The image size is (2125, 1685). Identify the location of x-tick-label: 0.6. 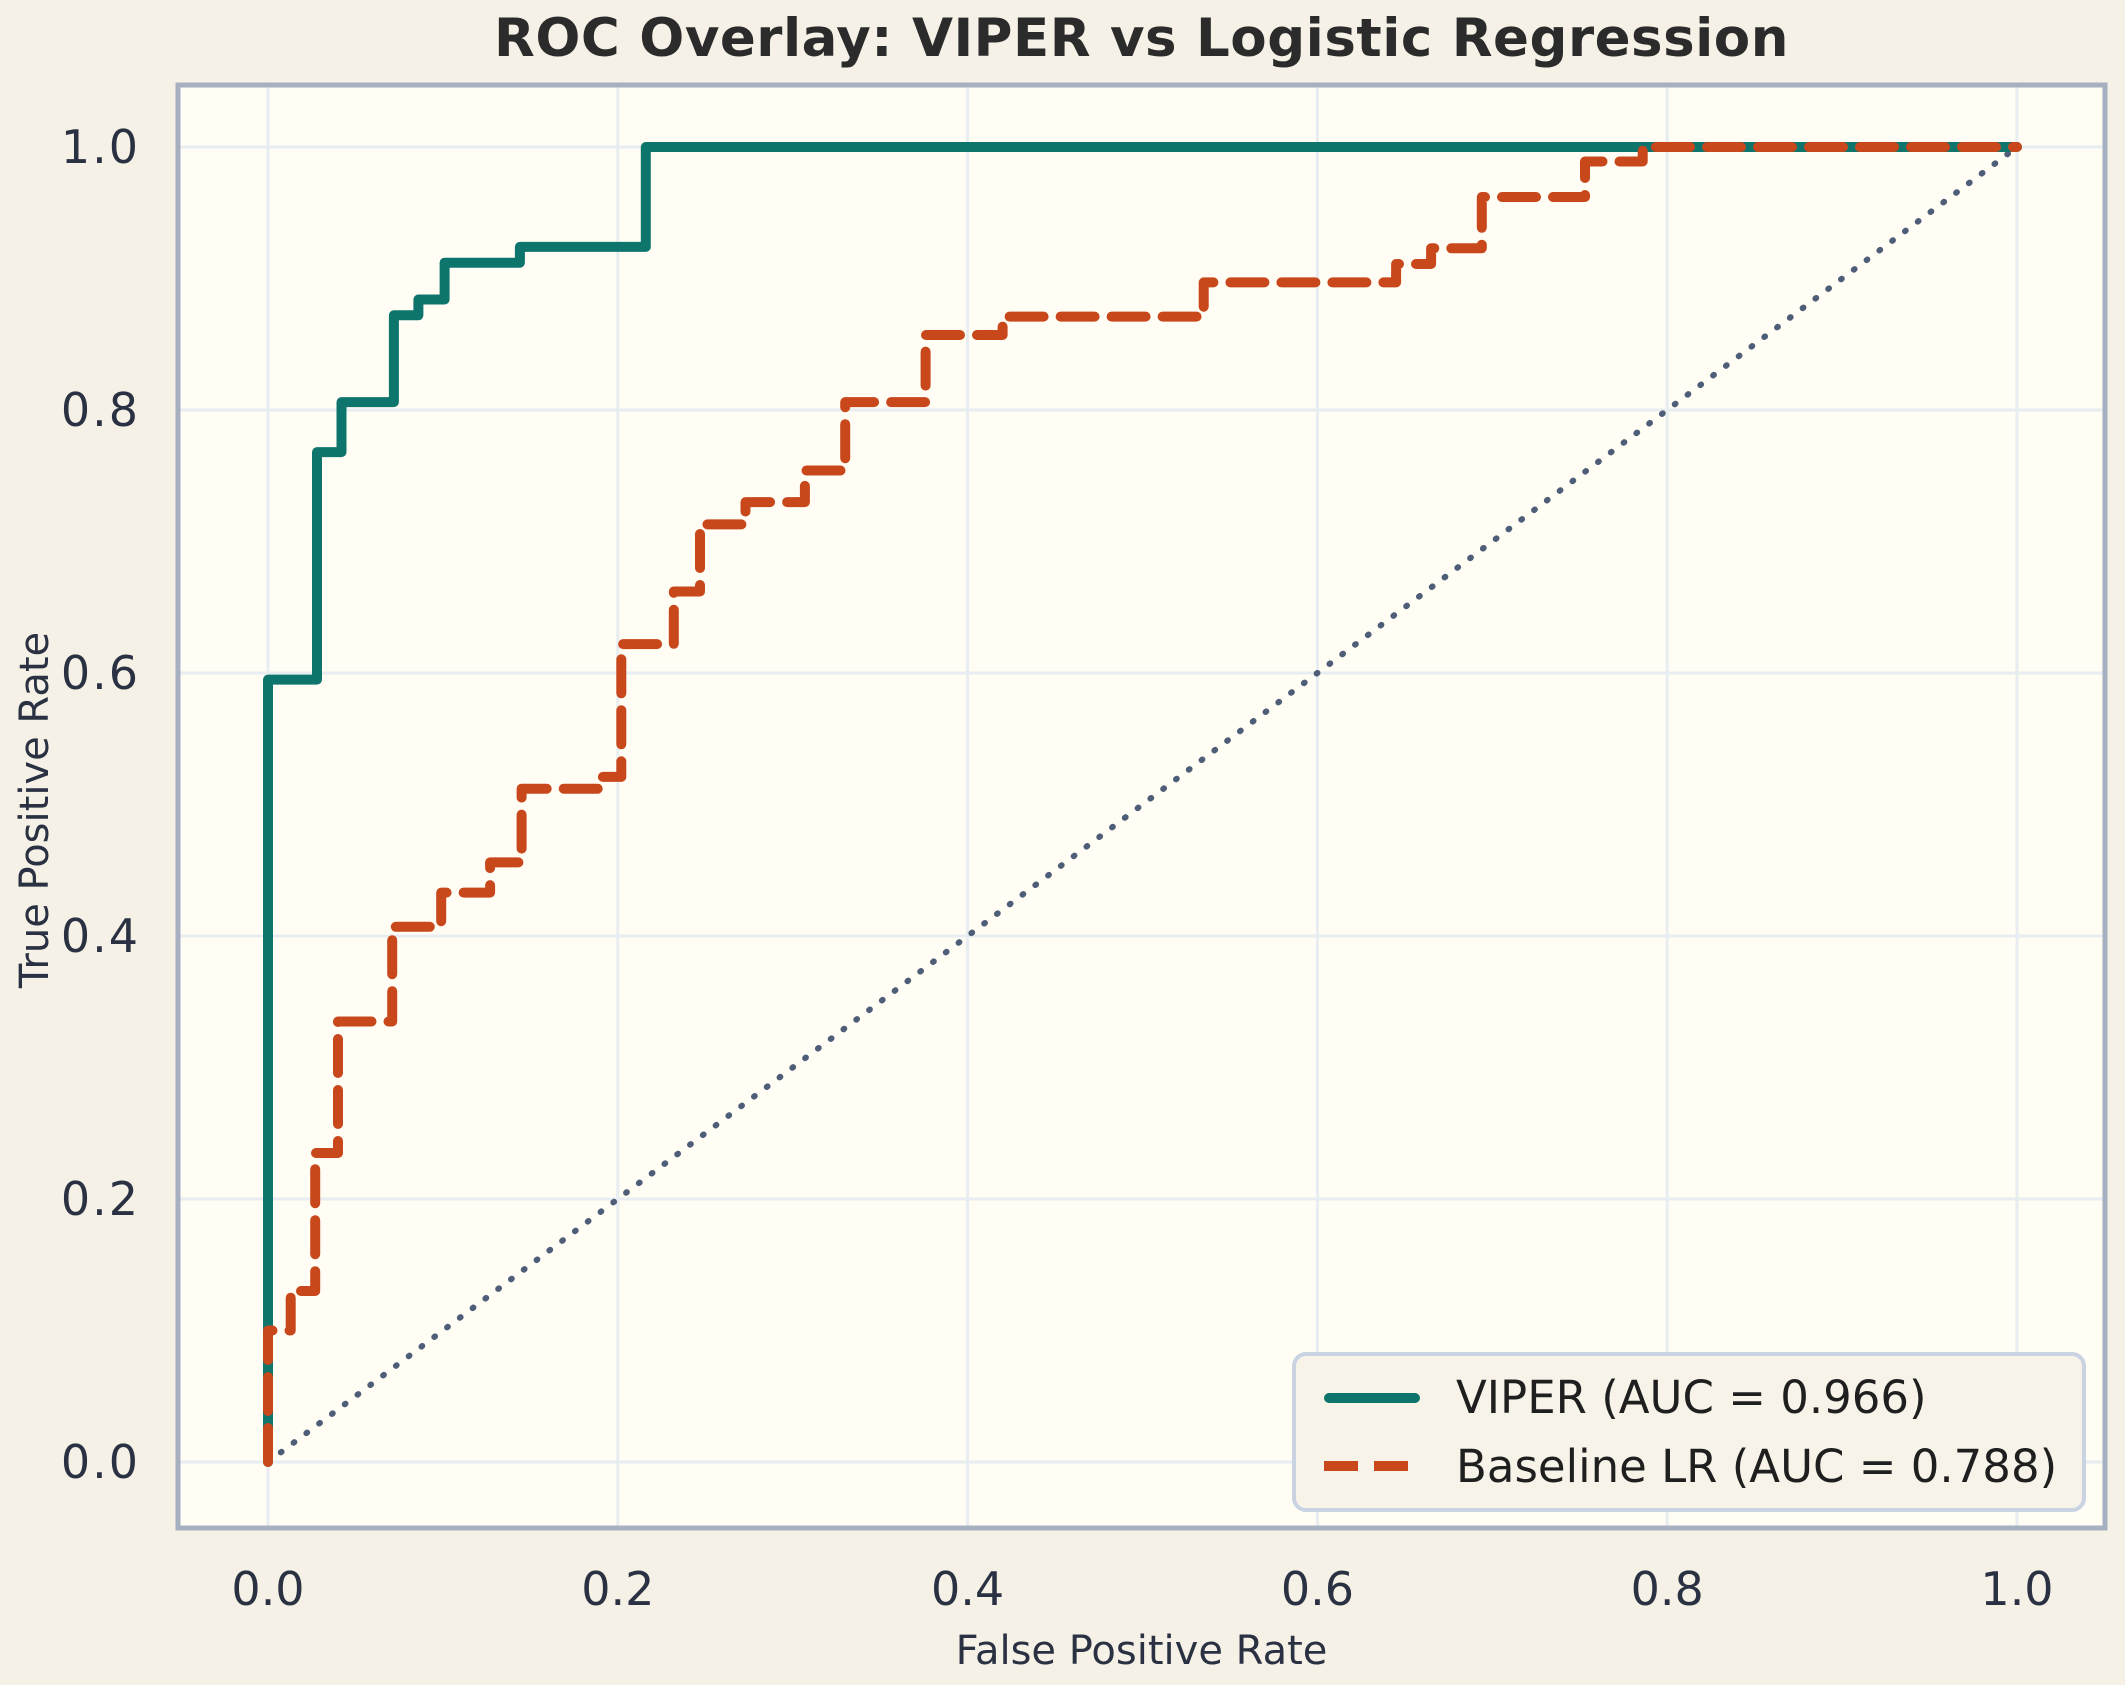
(1317, 1589).